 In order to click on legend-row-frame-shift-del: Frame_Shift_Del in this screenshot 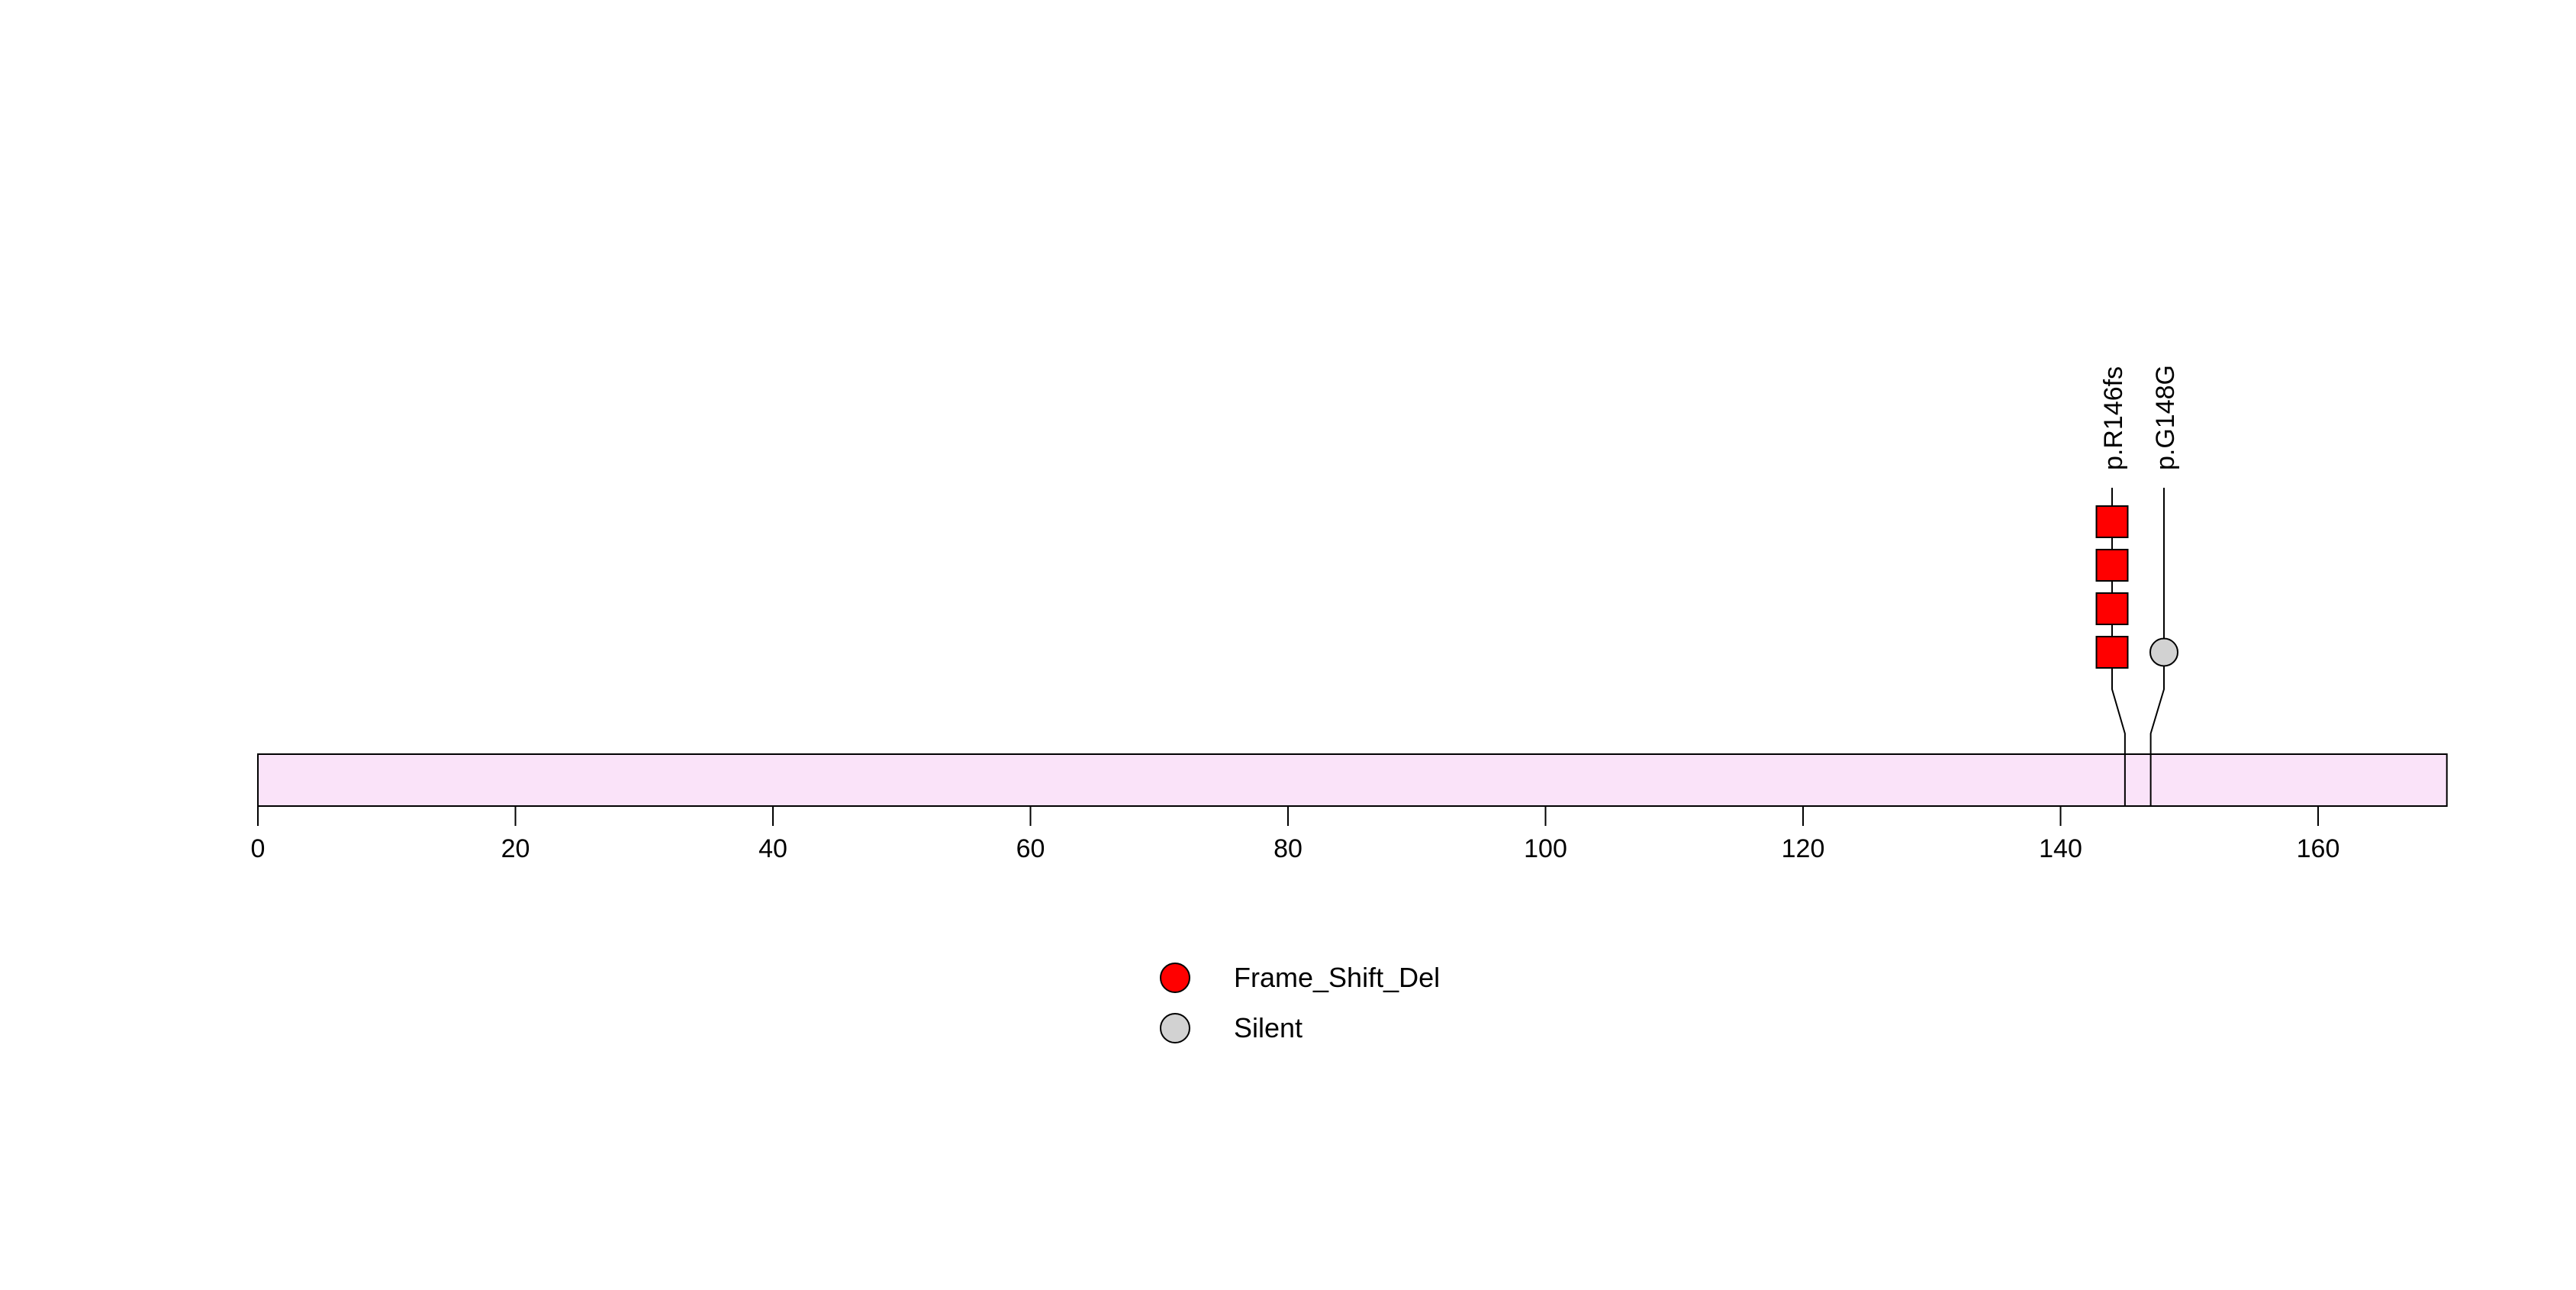, I will do `click(1300, 978)`.